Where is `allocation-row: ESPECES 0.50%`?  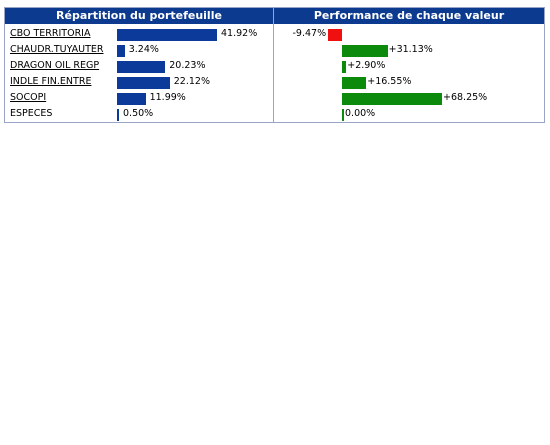
allocation-row: ESPECES 0.50% is located at coordinates (140, 114).